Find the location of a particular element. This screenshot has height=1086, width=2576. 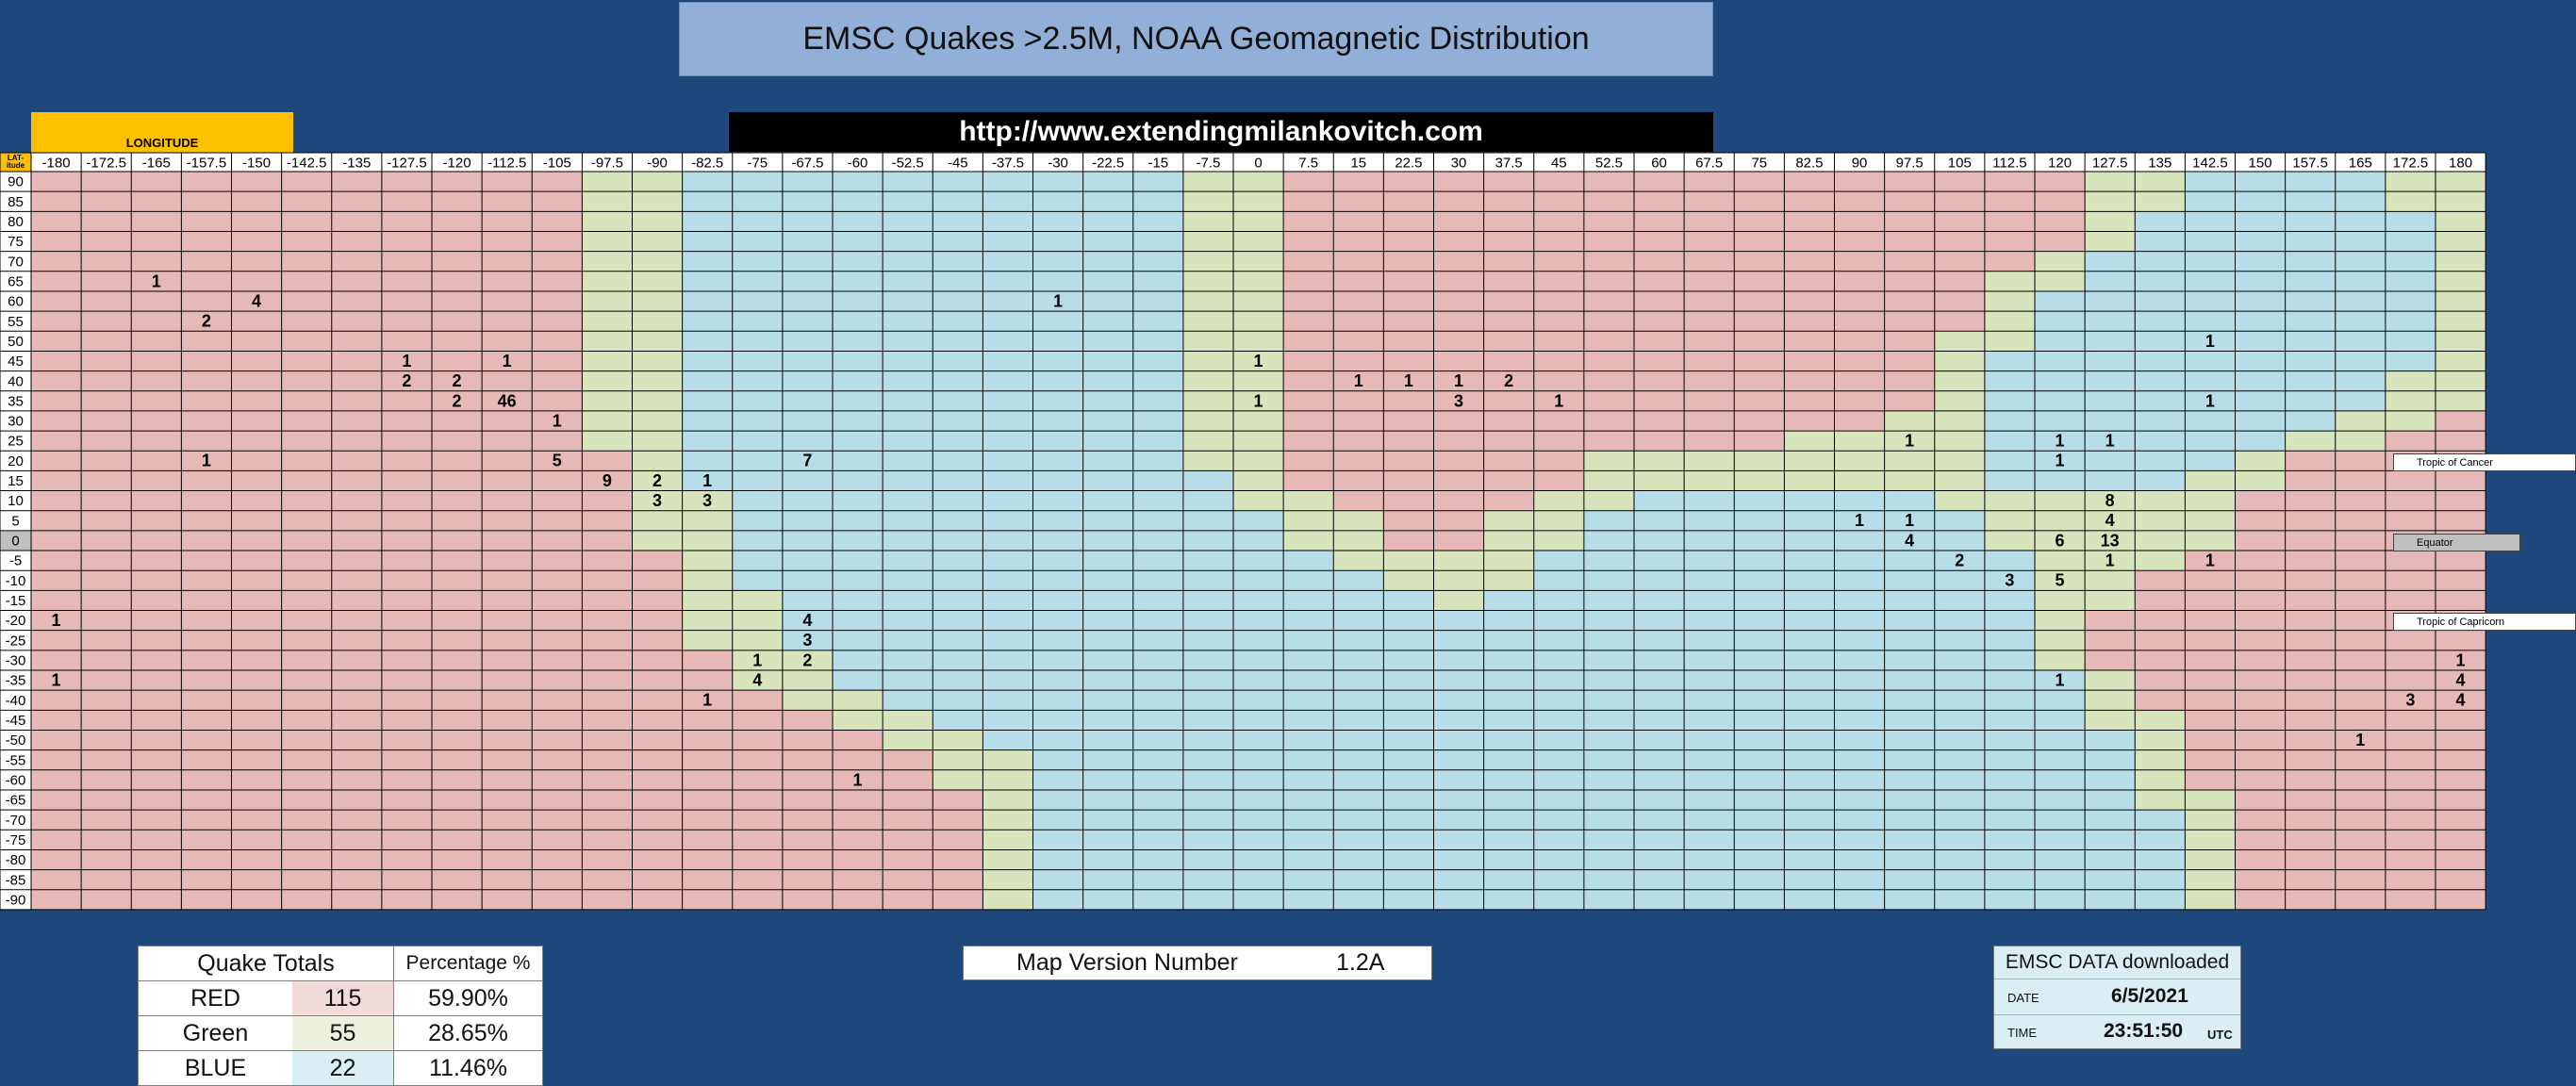

longitude-tick-label: -67.5 is located at coordinates (807, 164).